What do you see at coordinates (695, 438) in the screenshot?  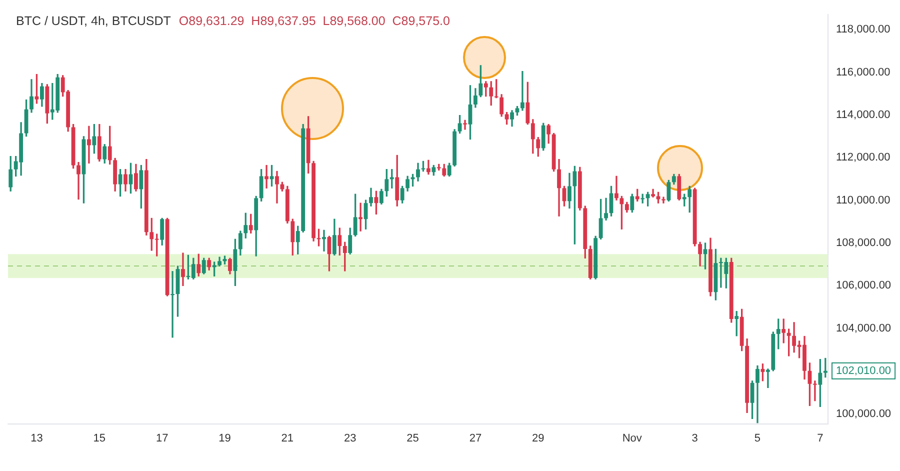 I see `x-tick-label: 3` at bounding box center [695, 438].